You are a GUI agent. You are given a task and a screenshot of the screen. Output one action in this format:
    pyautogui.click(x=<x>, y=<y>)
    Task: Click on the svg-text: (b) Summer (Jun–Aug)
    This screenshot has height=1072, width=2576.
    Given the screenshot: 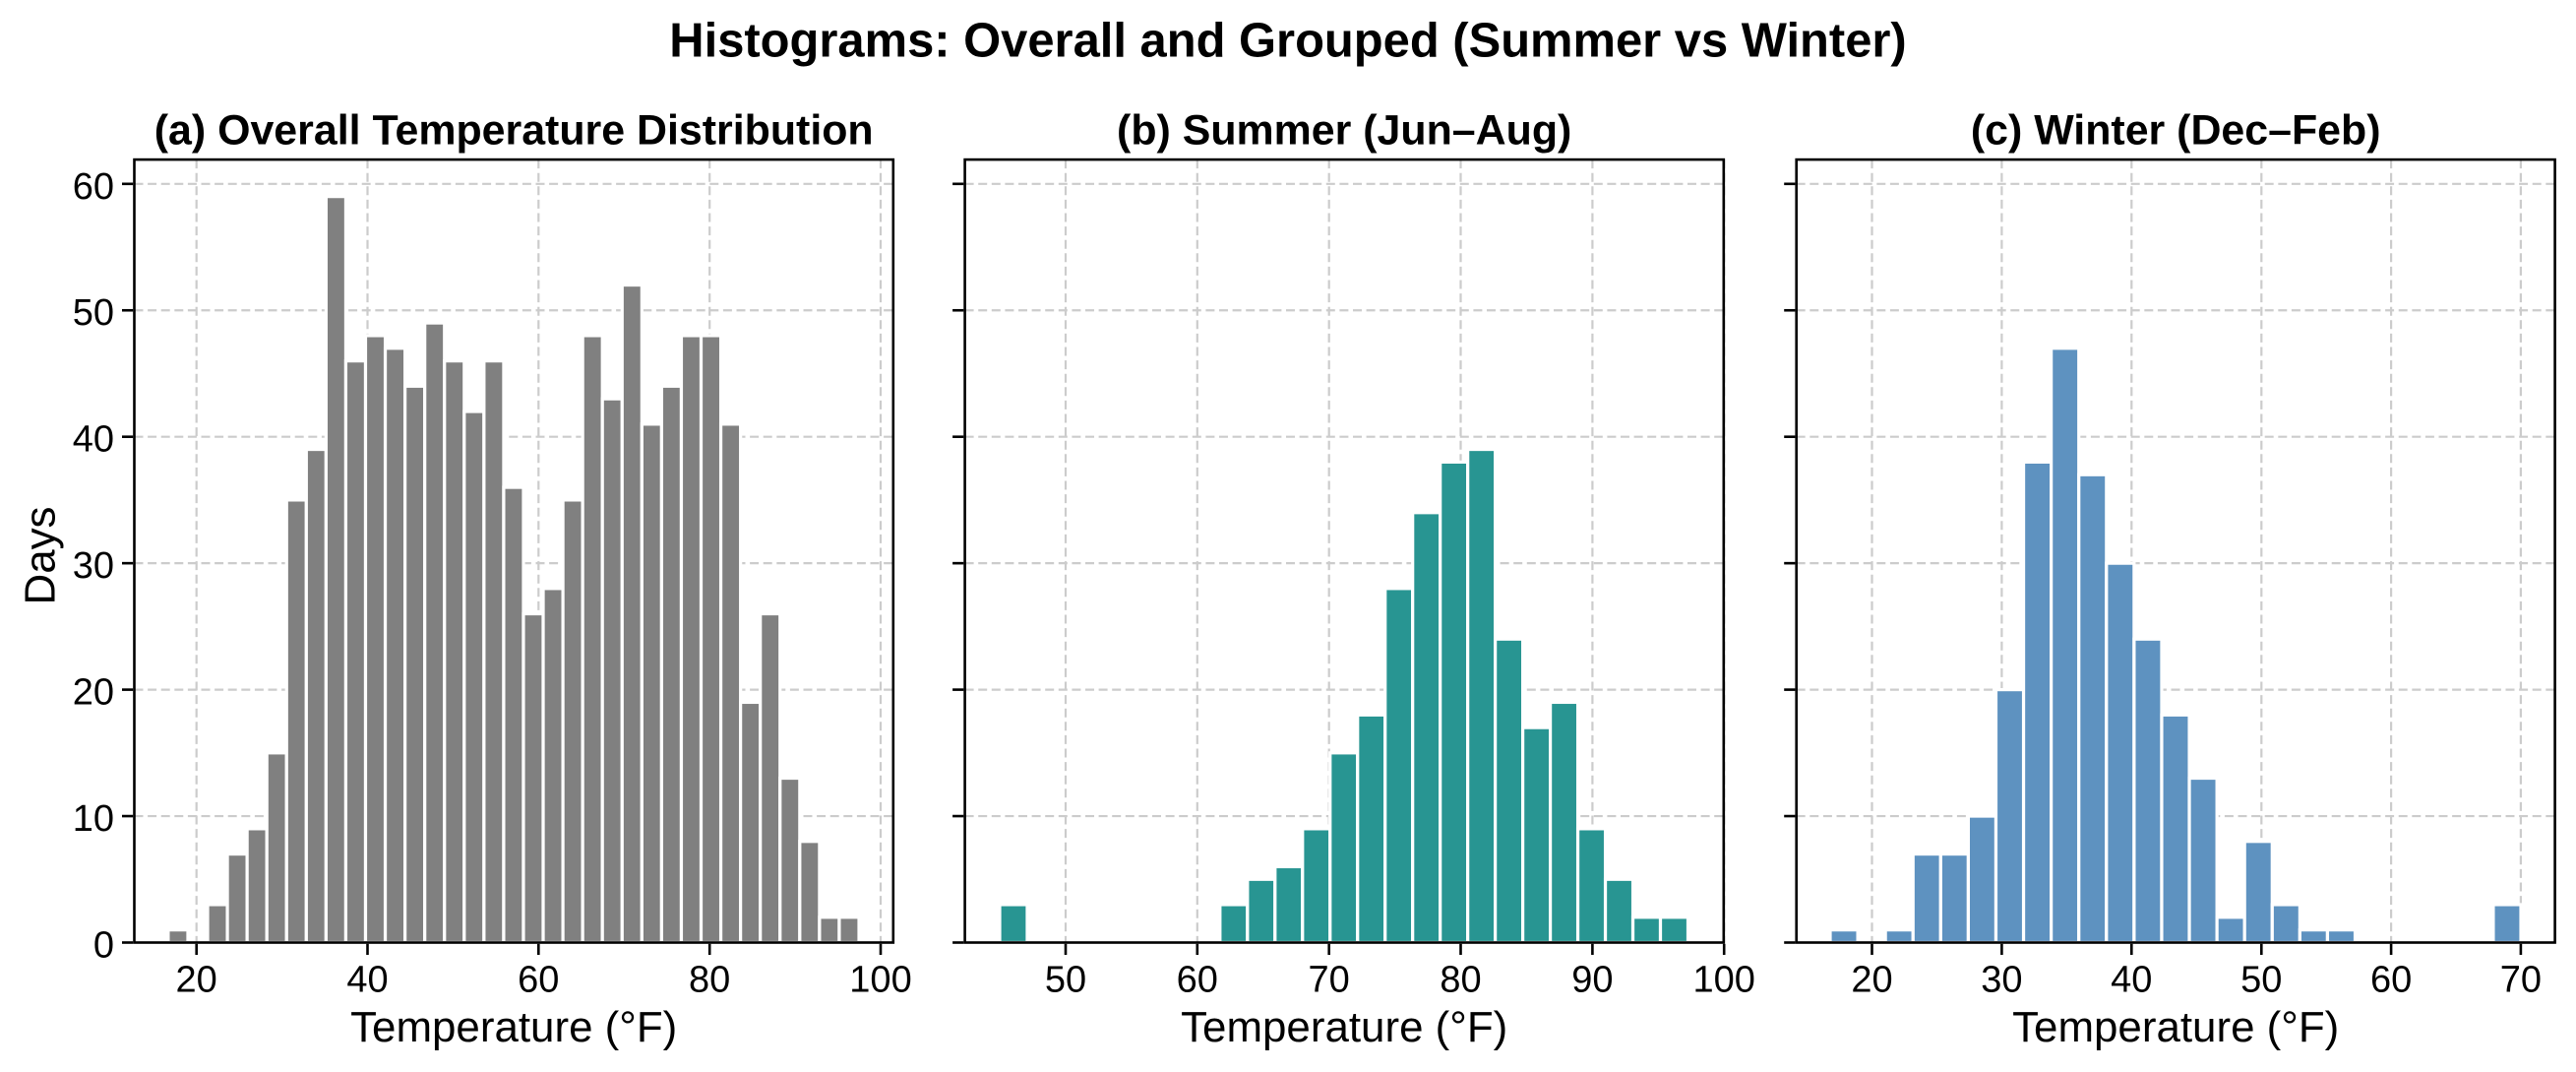 What is the action you would take?
    pyautogui.click(x=1344, y=130)
    